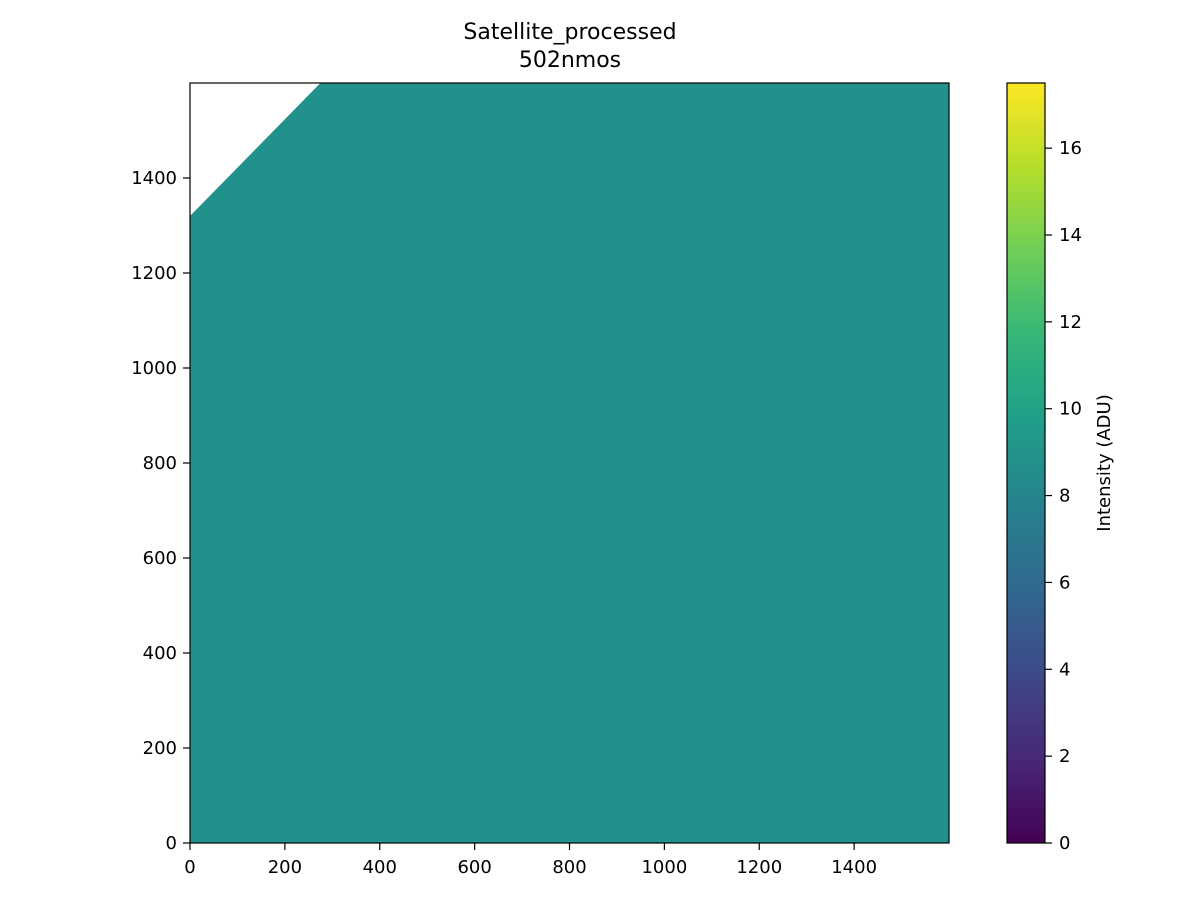 This screenshot has width=1200, height=900. I want to click on colorbar-tick-label: 2, so click(1064, 756).